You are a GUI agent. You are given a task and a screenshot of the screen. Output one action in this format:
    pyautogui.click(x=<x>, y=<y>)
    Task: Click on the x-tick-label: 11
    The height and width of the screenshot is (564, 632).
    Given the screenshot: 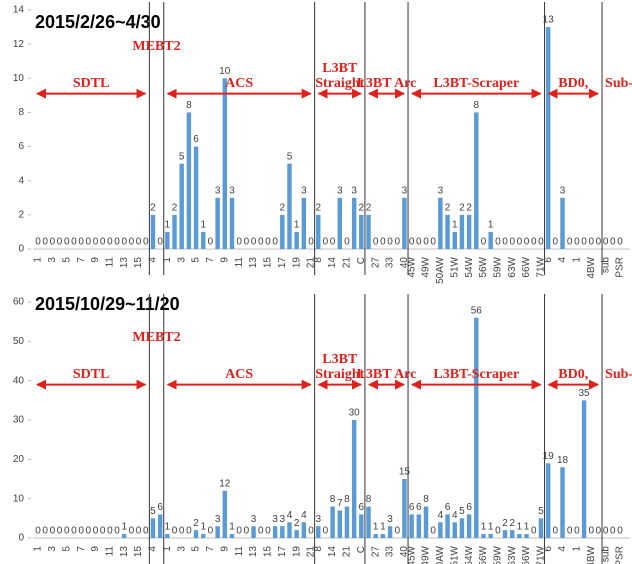 What is the action you would take?
    pyautogui.click(x=239, y=262)
    